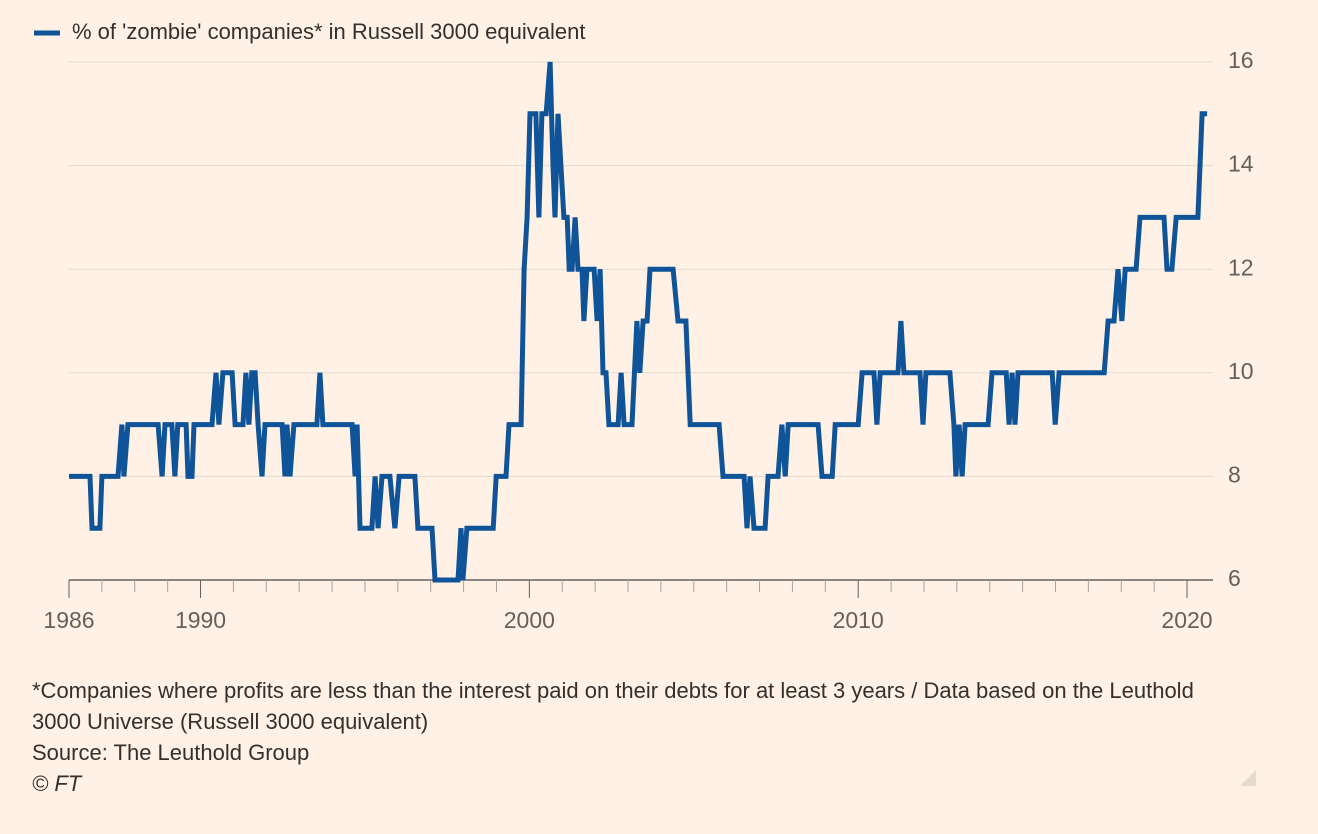  I want to click on grip-icon, so click(1248, 778).